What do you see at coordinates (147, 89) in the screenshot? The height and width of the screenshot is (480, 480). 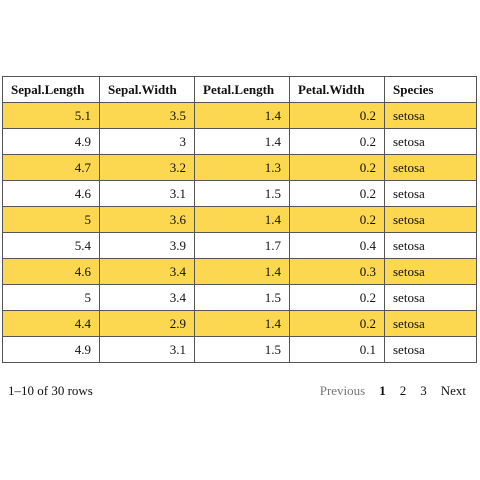 I see `column-header-sepal-width: Sepal.Width` at bounding box center [147, 89].